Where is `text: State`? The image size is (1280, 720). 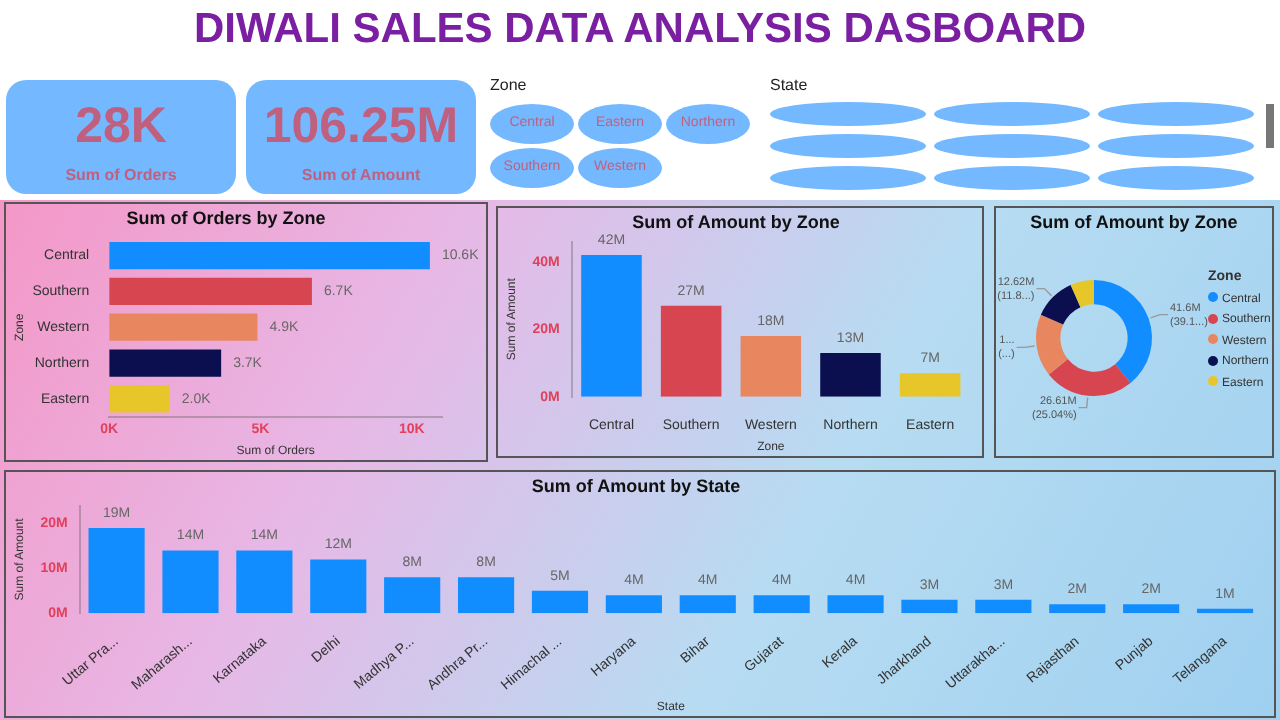 text: State is located at coordinates (790, 85).